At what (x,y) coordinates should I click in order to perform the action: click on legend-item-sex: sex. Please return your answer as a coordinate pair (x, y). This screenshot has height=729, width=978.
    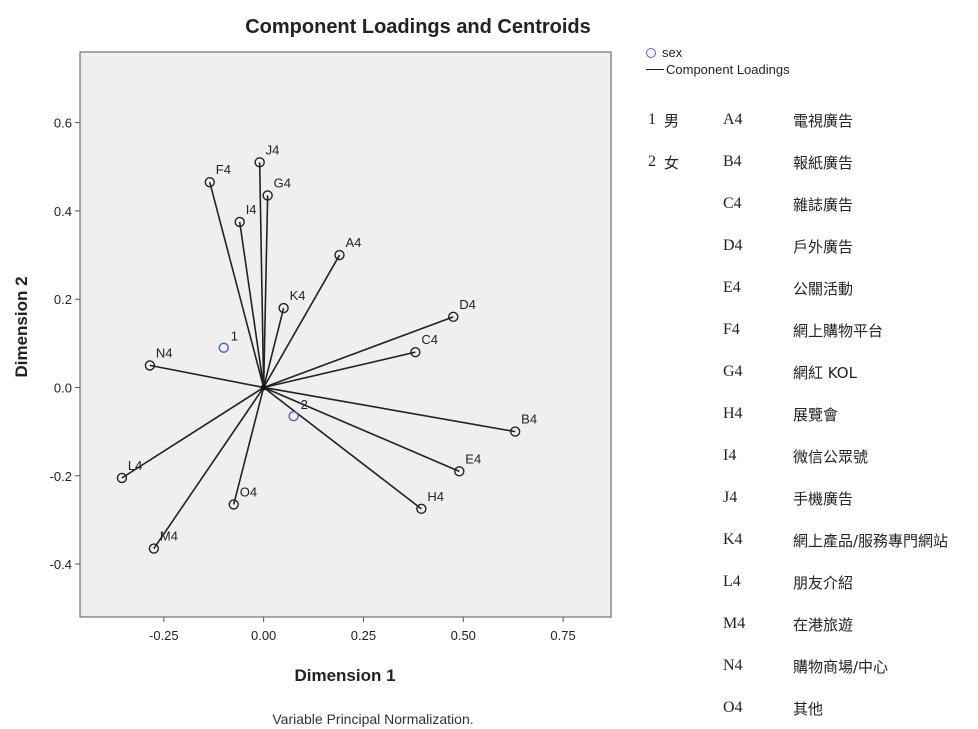
    Looking at the image, I should click on (718, 52).